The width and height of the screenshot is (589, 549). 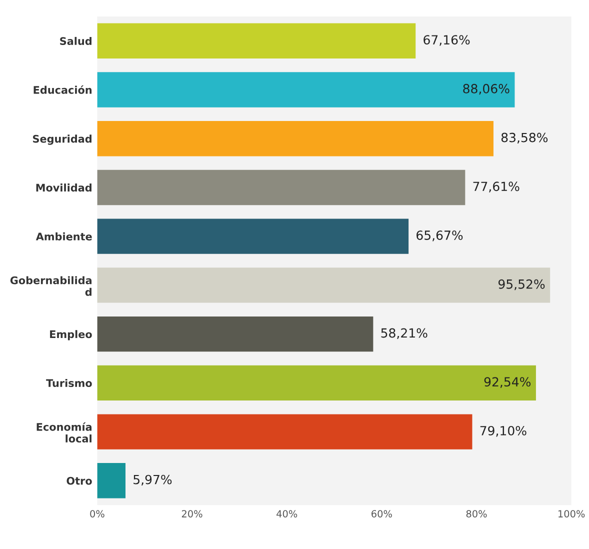 I want to click on x-tick-label: 40%, so click(x=287, y=514).